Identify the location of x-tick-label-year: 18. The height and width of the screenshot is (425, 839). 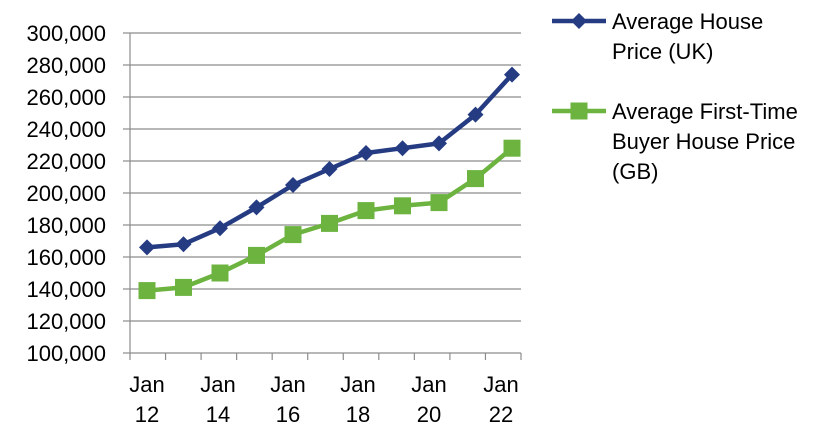
(358, 413).